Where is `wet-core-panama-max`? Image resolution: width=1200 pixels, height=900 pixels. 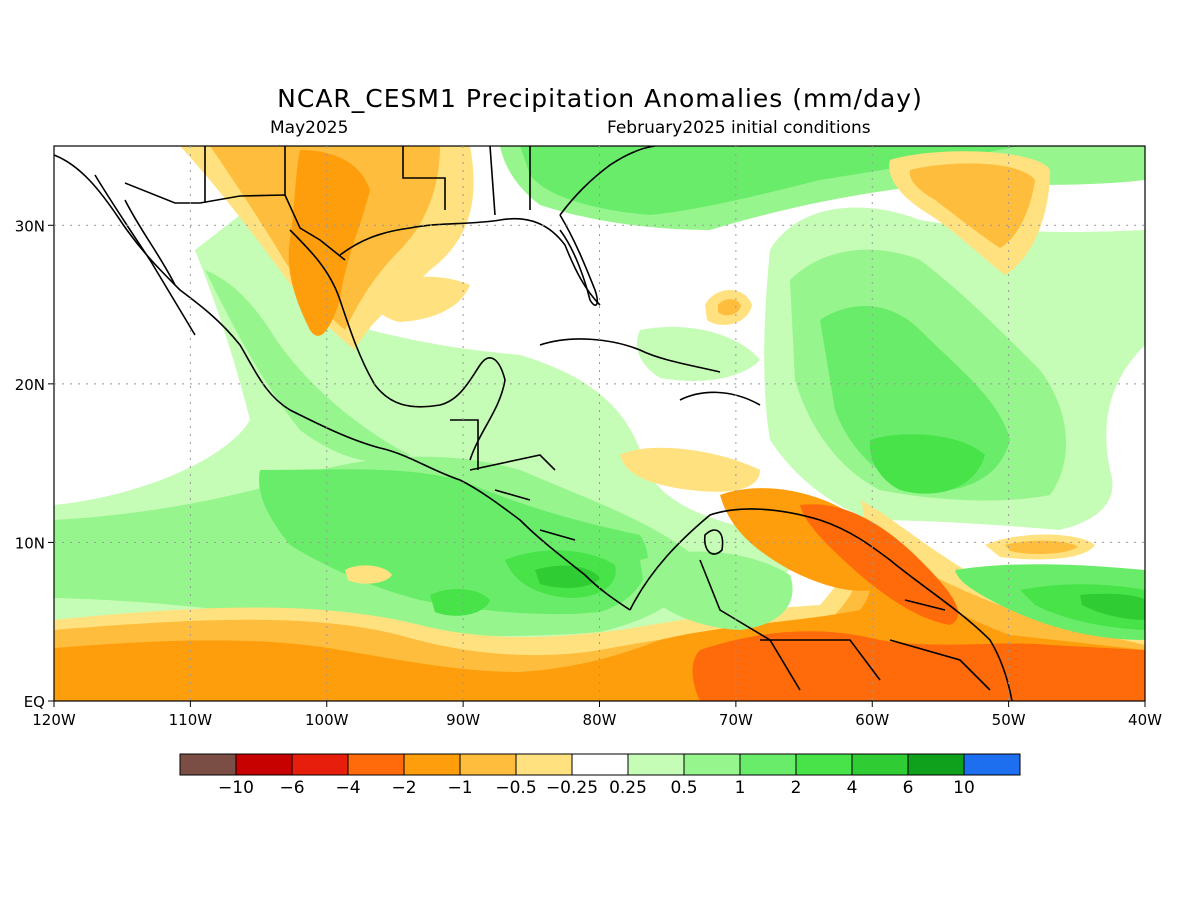
wet-core-panama-max is located at coordinates (567, 576).